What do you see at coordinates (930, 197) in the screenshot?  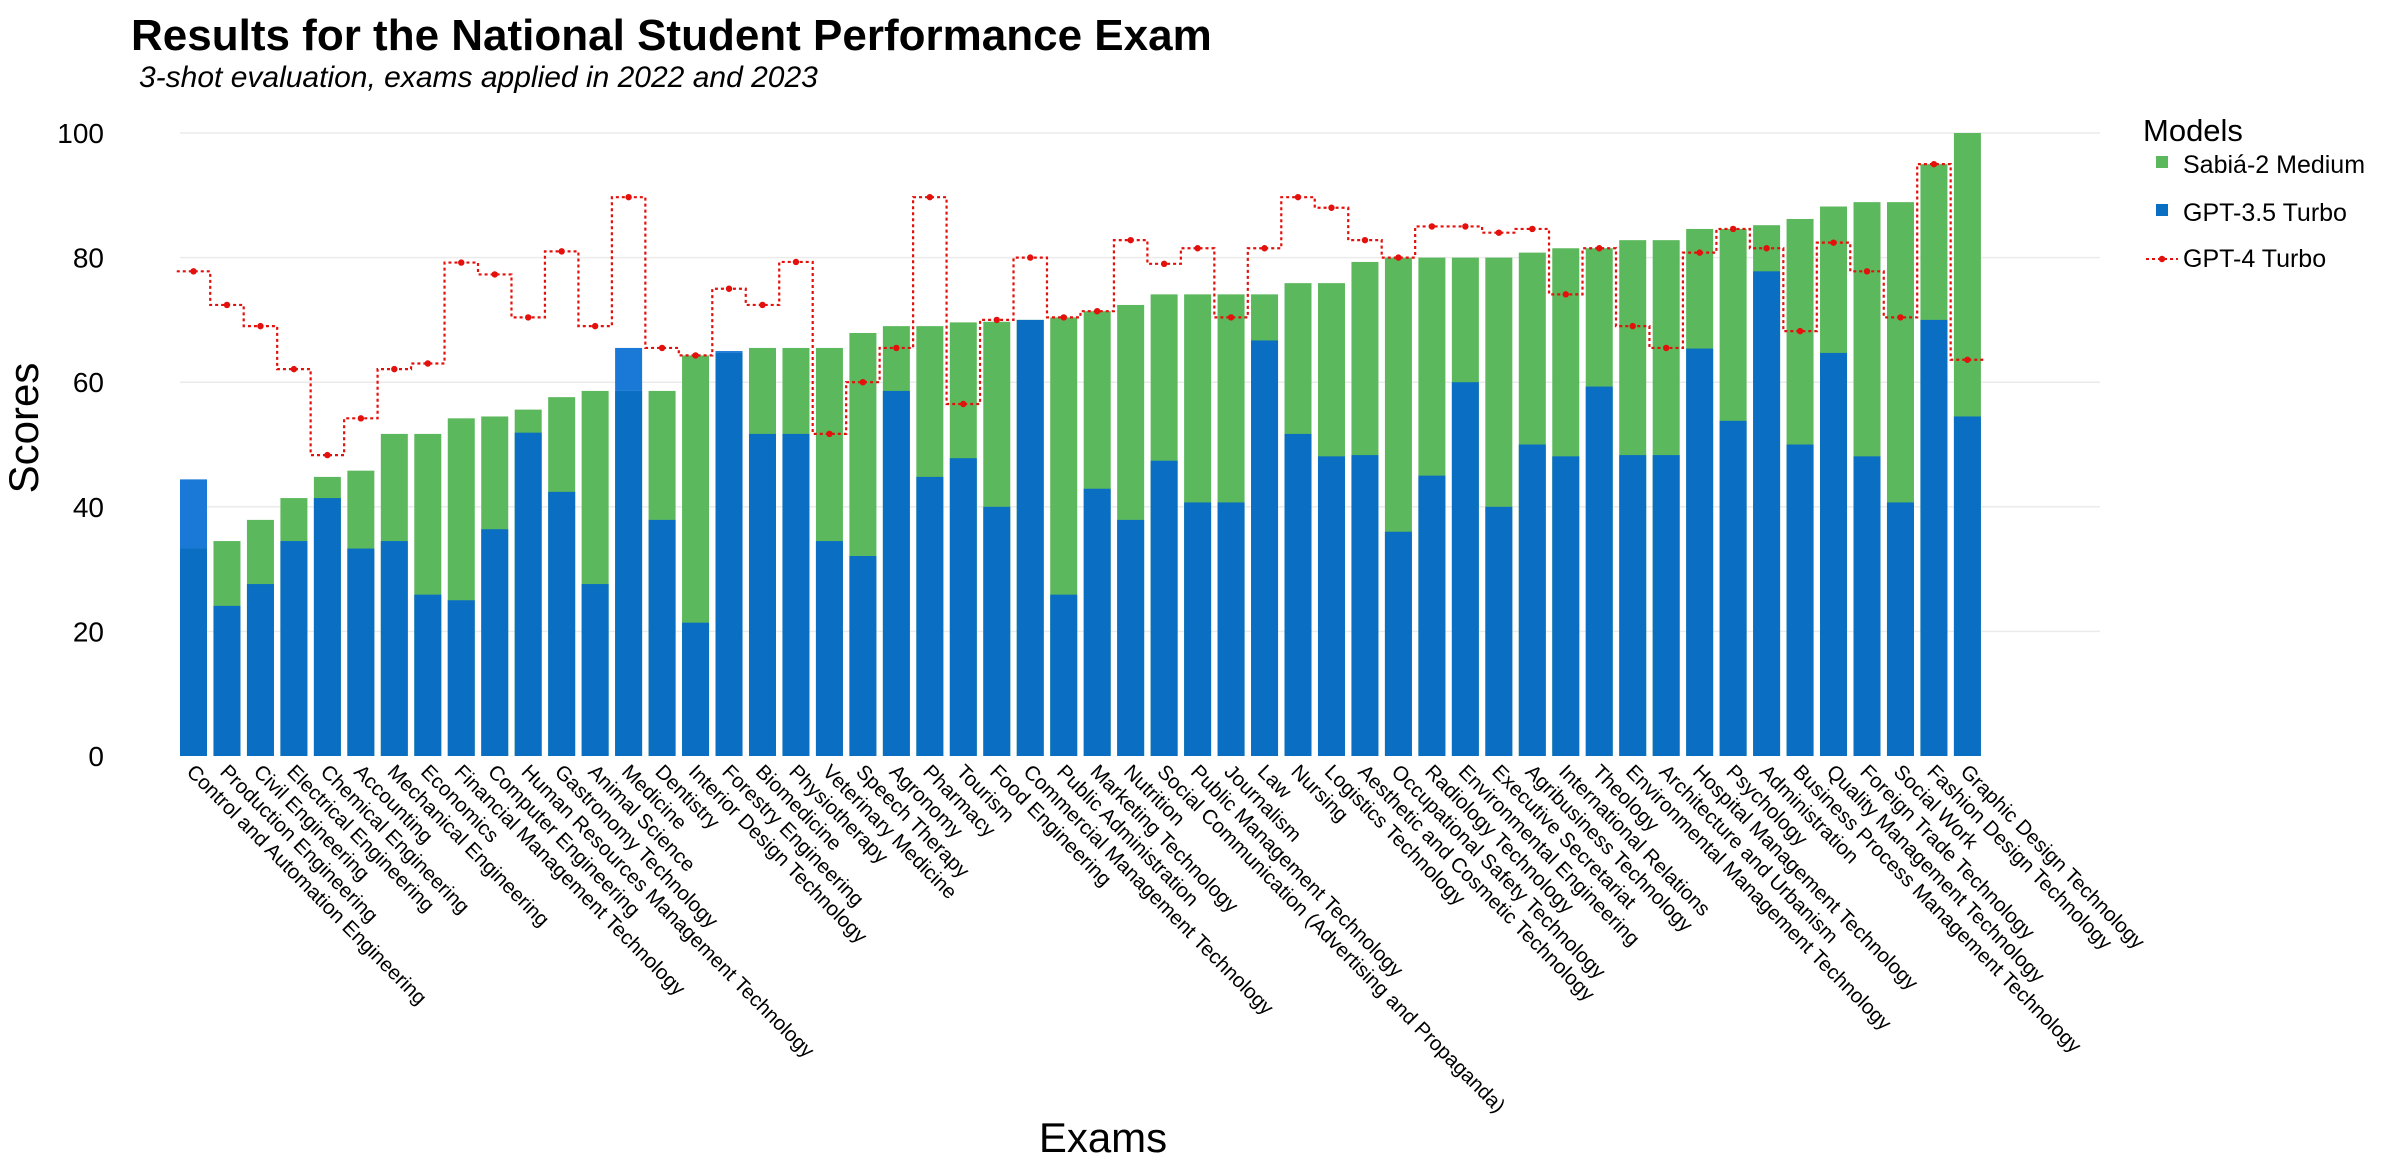 I see `gpt4-point-pharmacy` at bounding box center [930, 197].